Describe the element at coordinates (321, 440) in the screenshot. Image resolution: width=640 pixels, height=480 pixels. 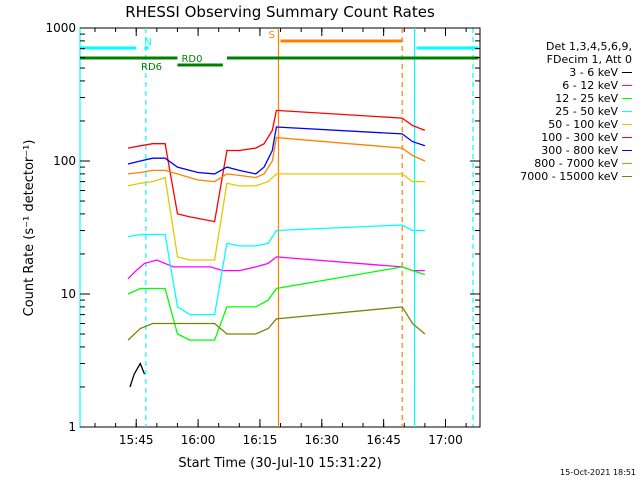
I see `x-tick-label: 16:30` at that location.